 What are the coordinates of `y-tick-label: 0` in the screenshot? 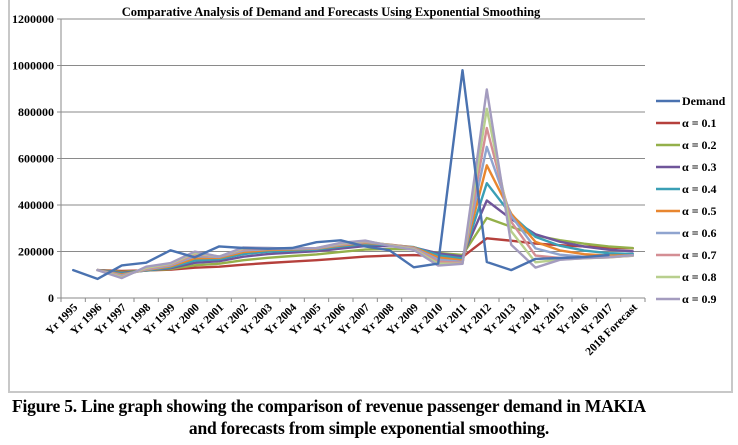 It's located at (51, 298).